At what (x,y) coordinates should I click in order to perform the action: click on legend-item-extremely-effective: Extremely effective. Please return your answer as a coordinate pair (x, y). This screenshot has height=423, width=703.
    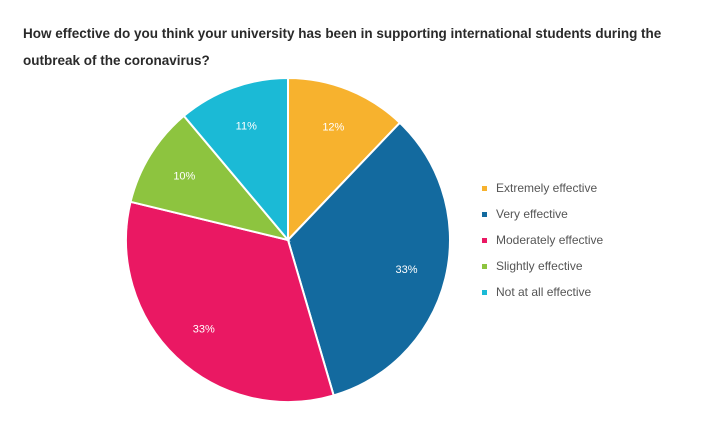
    Looking at the image, I should click on (542, 188).